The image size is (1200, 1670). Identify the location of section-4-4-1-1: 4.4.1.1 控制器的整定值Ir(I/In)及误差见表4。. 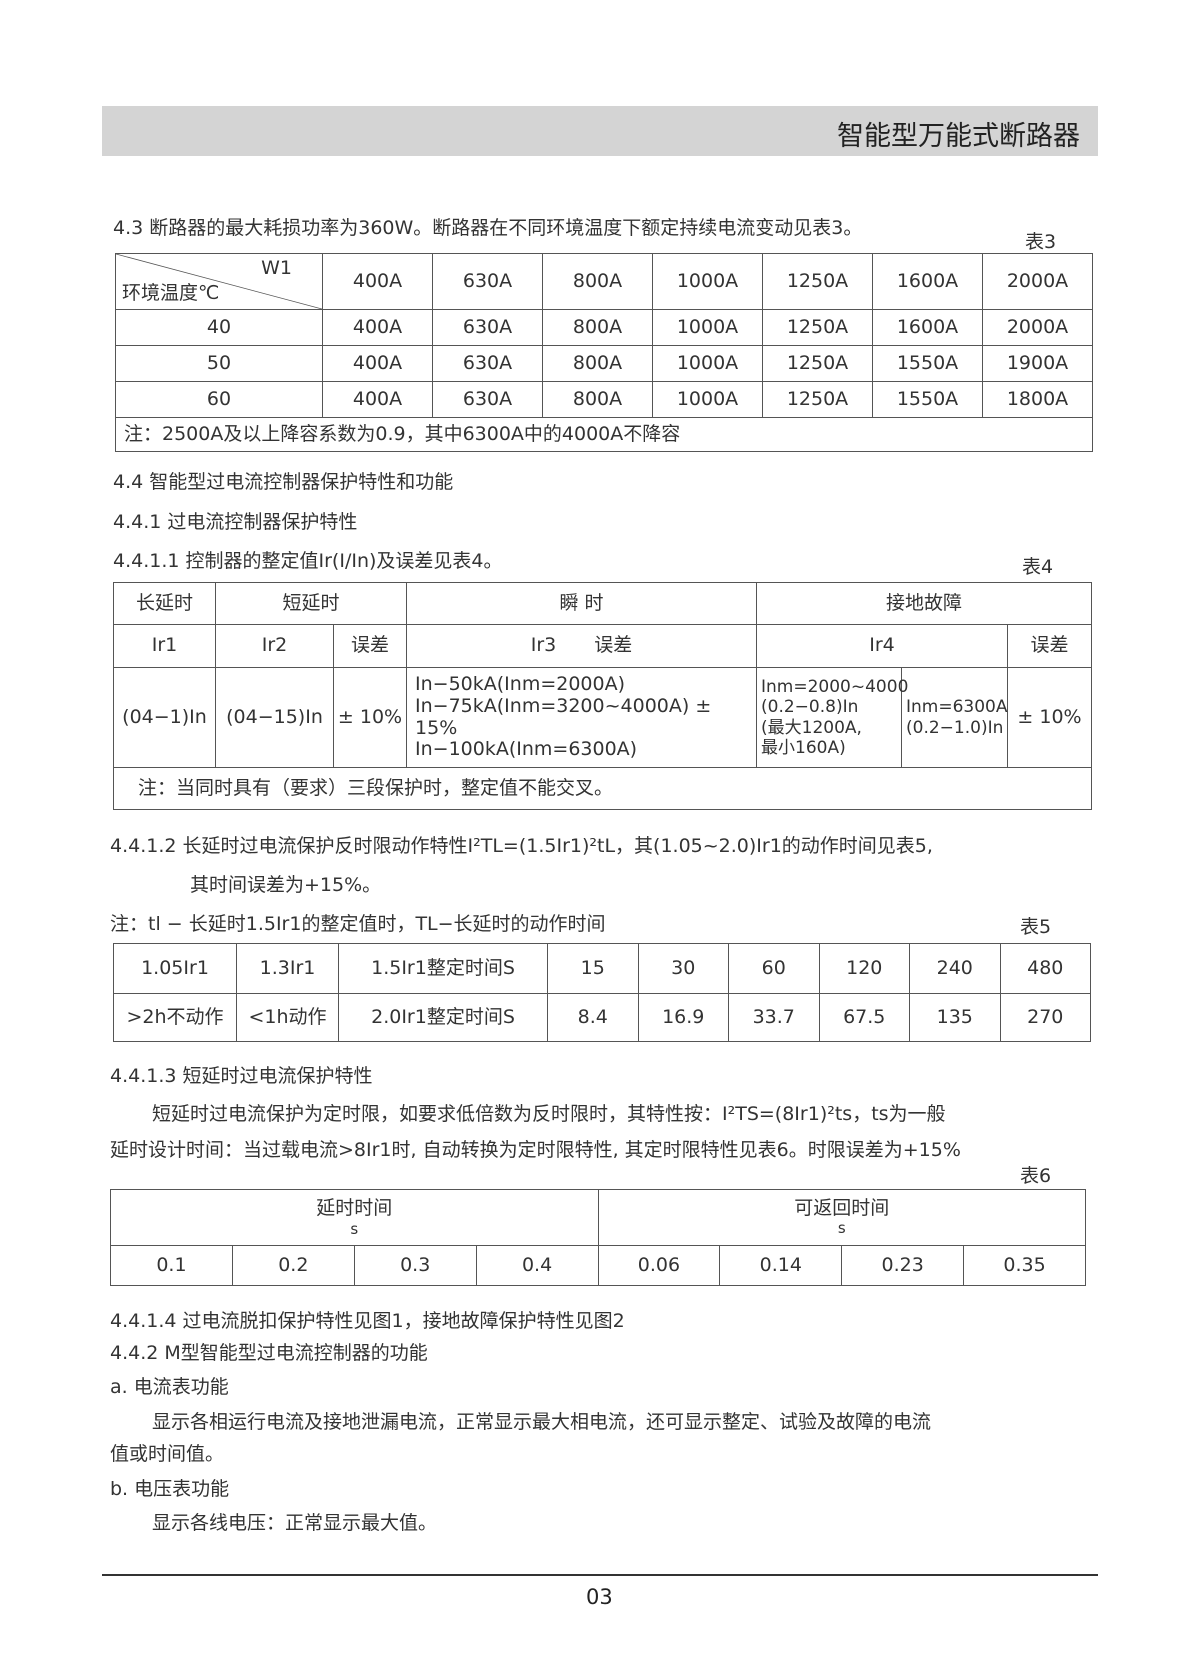
(308, 561).